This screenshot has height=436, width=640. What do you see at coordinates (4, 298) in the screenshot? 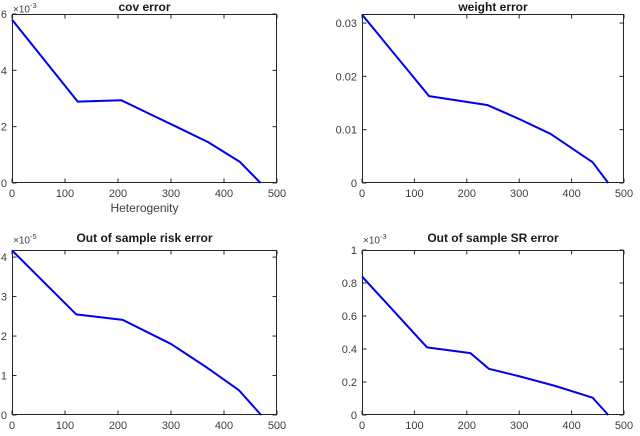
I see `y-tick-label: 3` at bounding box center [4, 298].